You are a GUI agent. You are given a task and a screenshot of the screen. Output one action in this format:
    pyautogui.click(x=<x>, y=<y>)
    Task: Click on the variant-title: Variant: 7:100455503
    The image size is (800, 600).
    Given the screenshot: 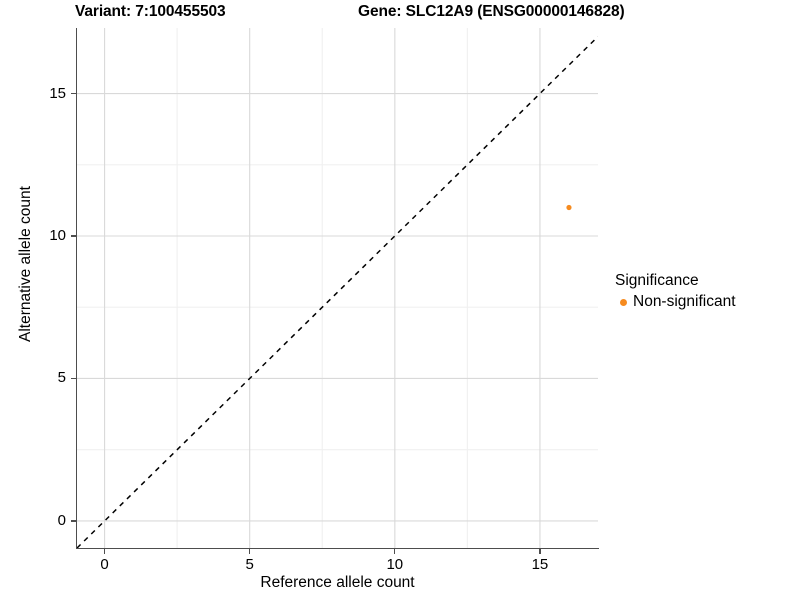 What is the action you would take?
    pyautogui.click(x=150, y=11)
    